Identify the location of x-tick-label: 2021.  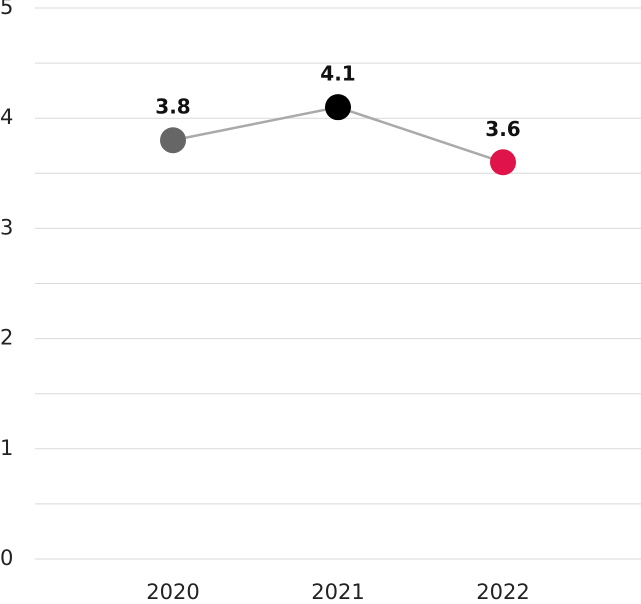
(337, 592).